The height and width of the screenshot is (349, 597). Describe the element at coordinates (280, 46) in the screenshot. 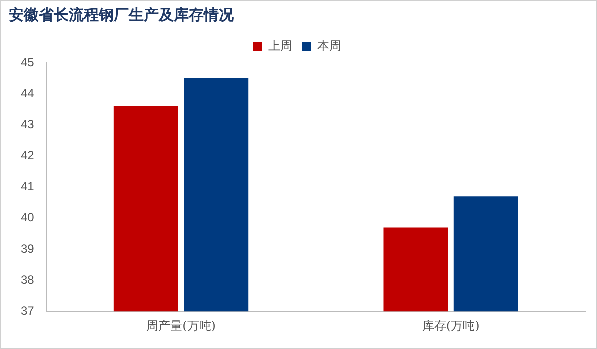

I see `legend-label: 上周` at that location.